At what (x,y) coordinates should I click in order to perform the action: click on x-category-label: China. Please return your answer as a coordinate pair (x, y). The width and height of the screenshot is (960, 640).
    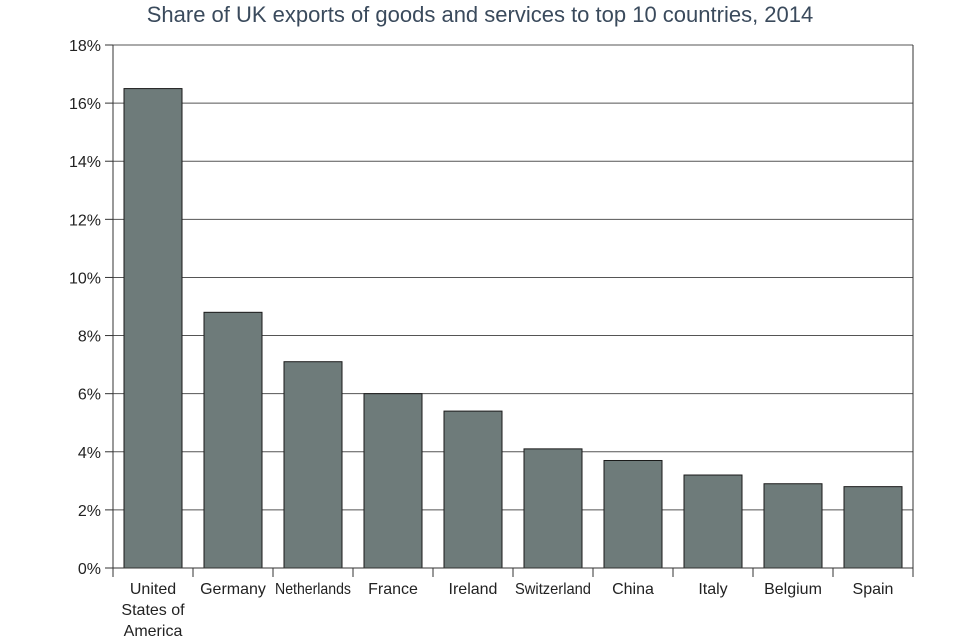
    Looking at the image, I should click on (633, 589).